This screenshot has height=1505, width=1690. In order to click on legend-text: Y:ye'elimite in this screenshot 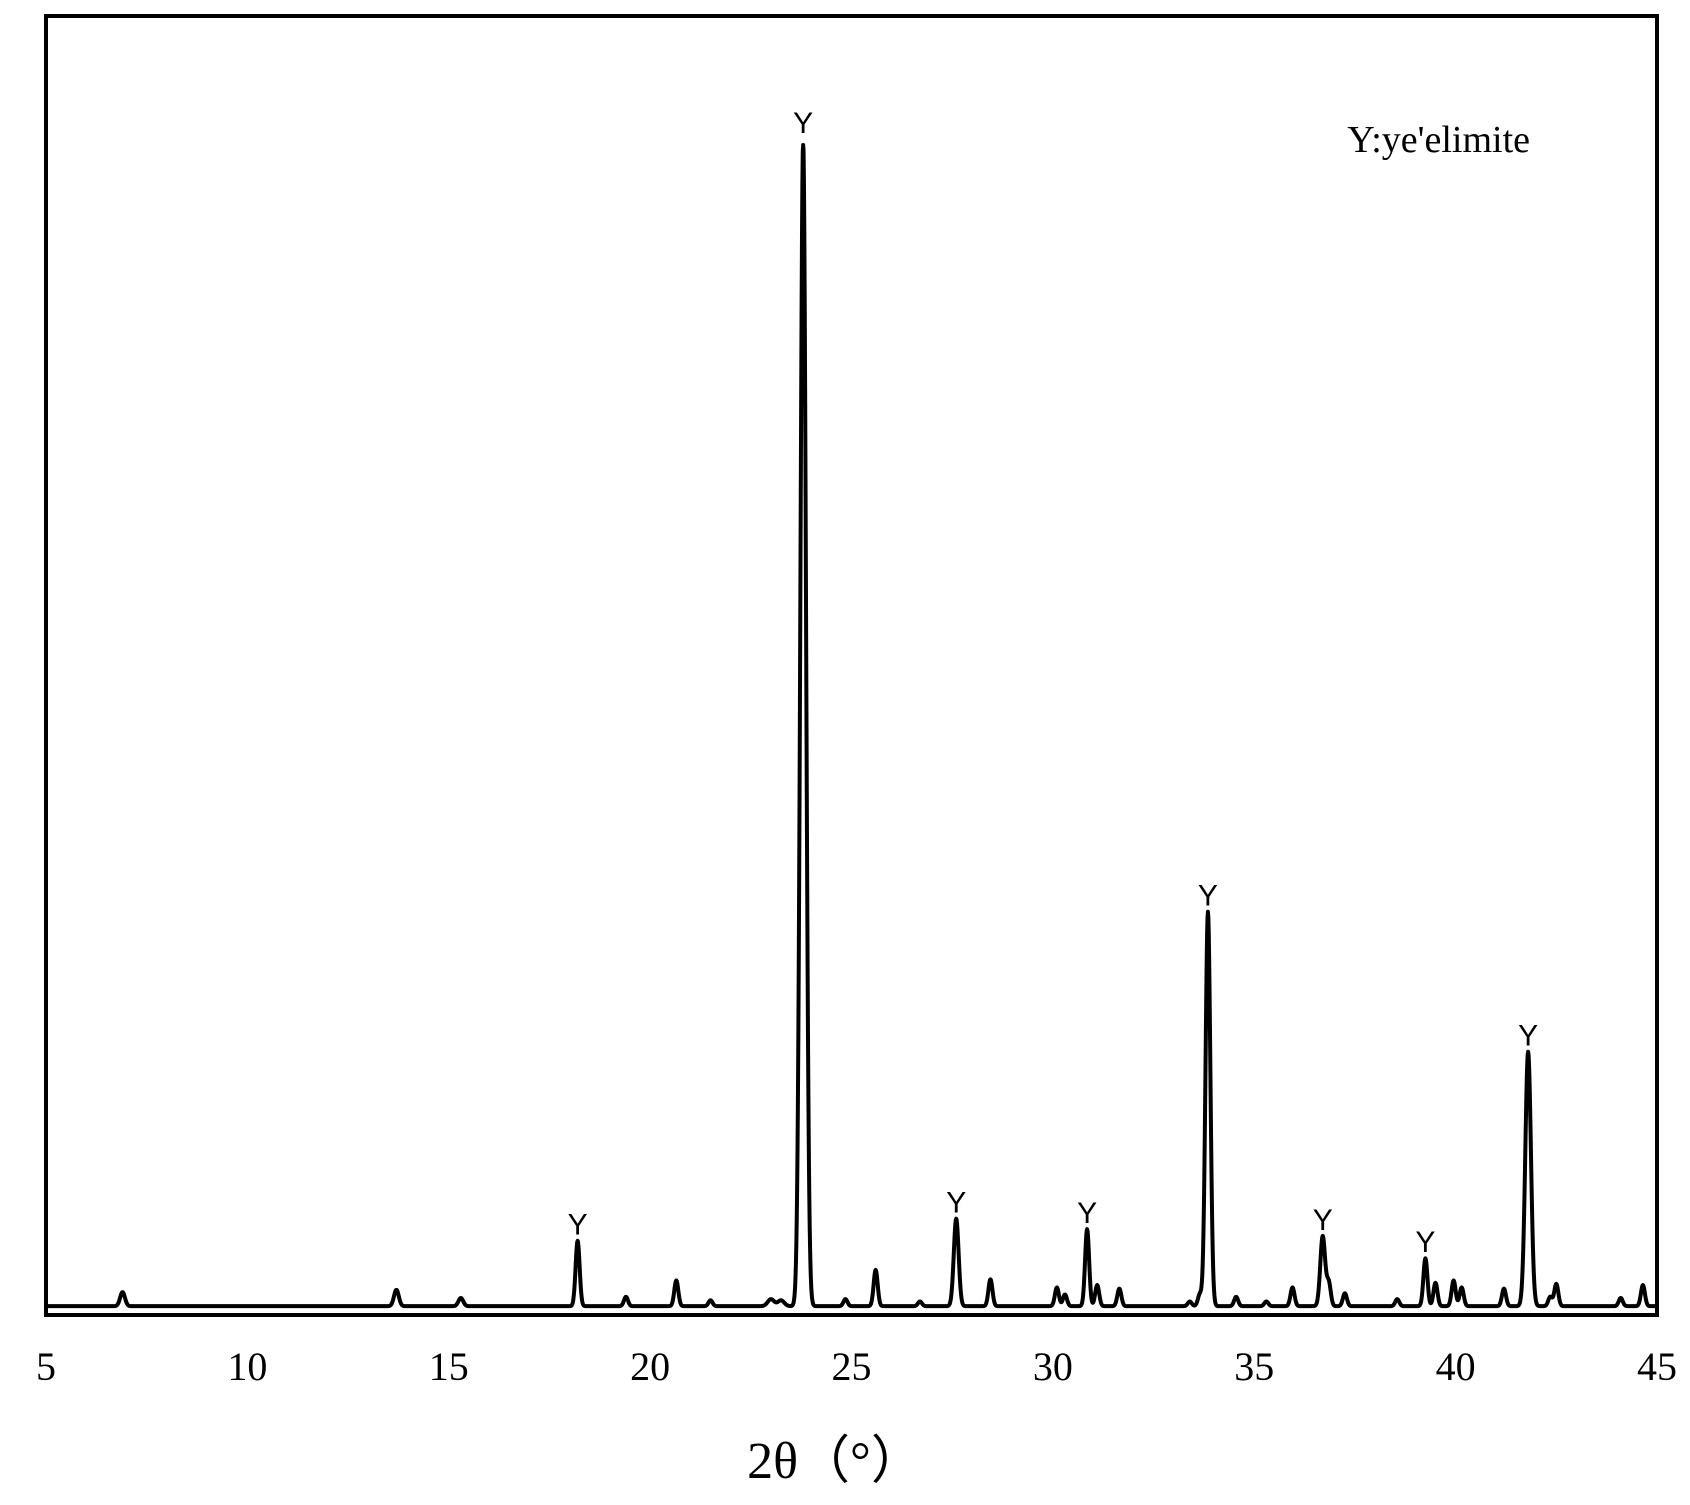, I will do `click(1438, 140)`.